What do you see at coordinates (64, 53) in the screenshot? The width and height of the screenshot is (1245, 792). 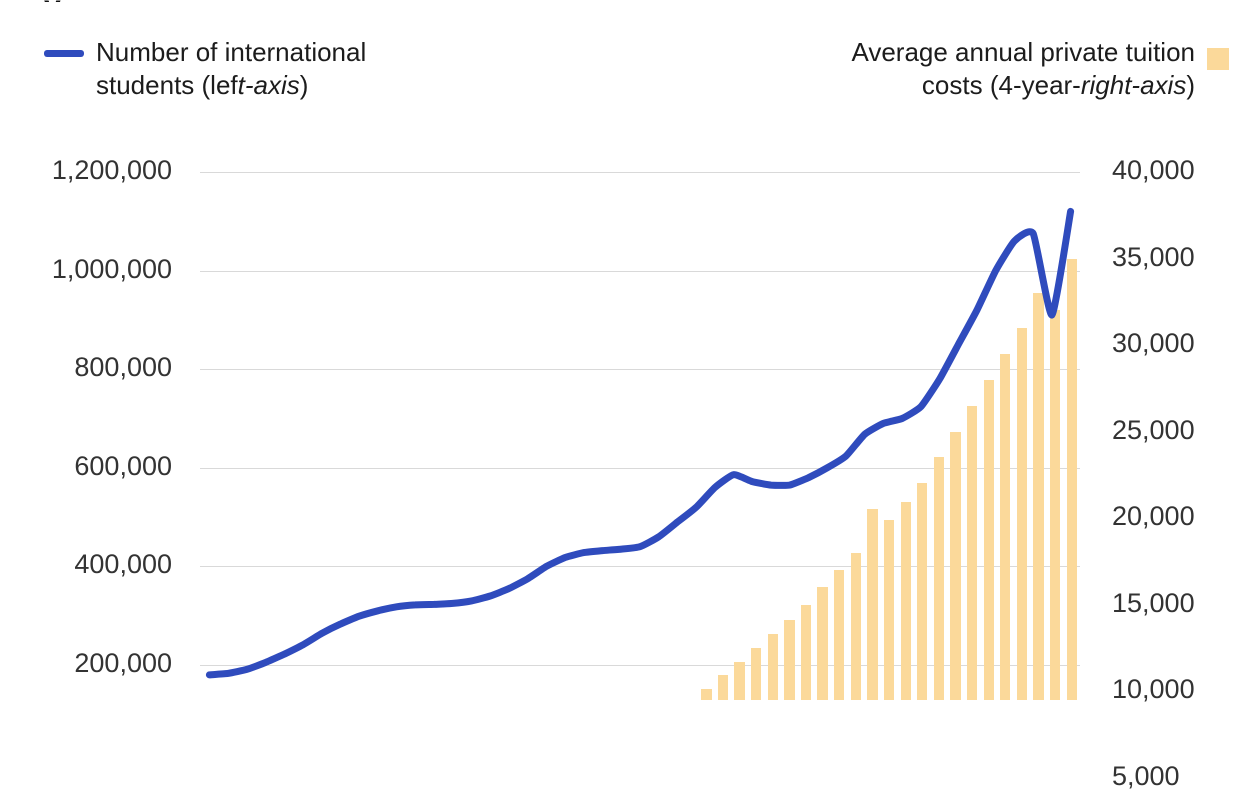 I see `line-legend-swatch` at bounding box center [64, 53].